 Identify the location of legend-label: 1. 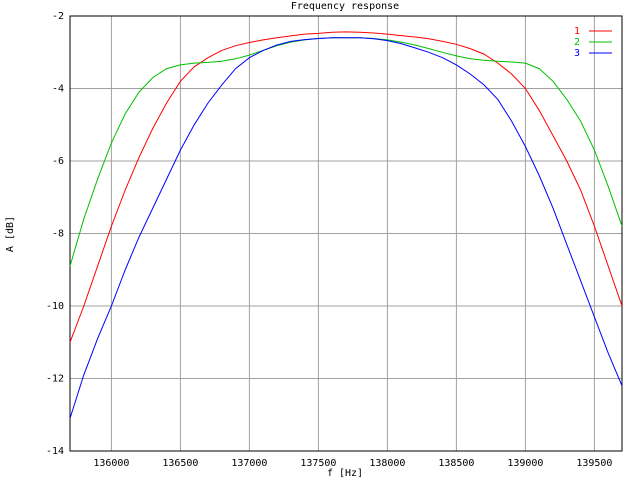
(577, 31).